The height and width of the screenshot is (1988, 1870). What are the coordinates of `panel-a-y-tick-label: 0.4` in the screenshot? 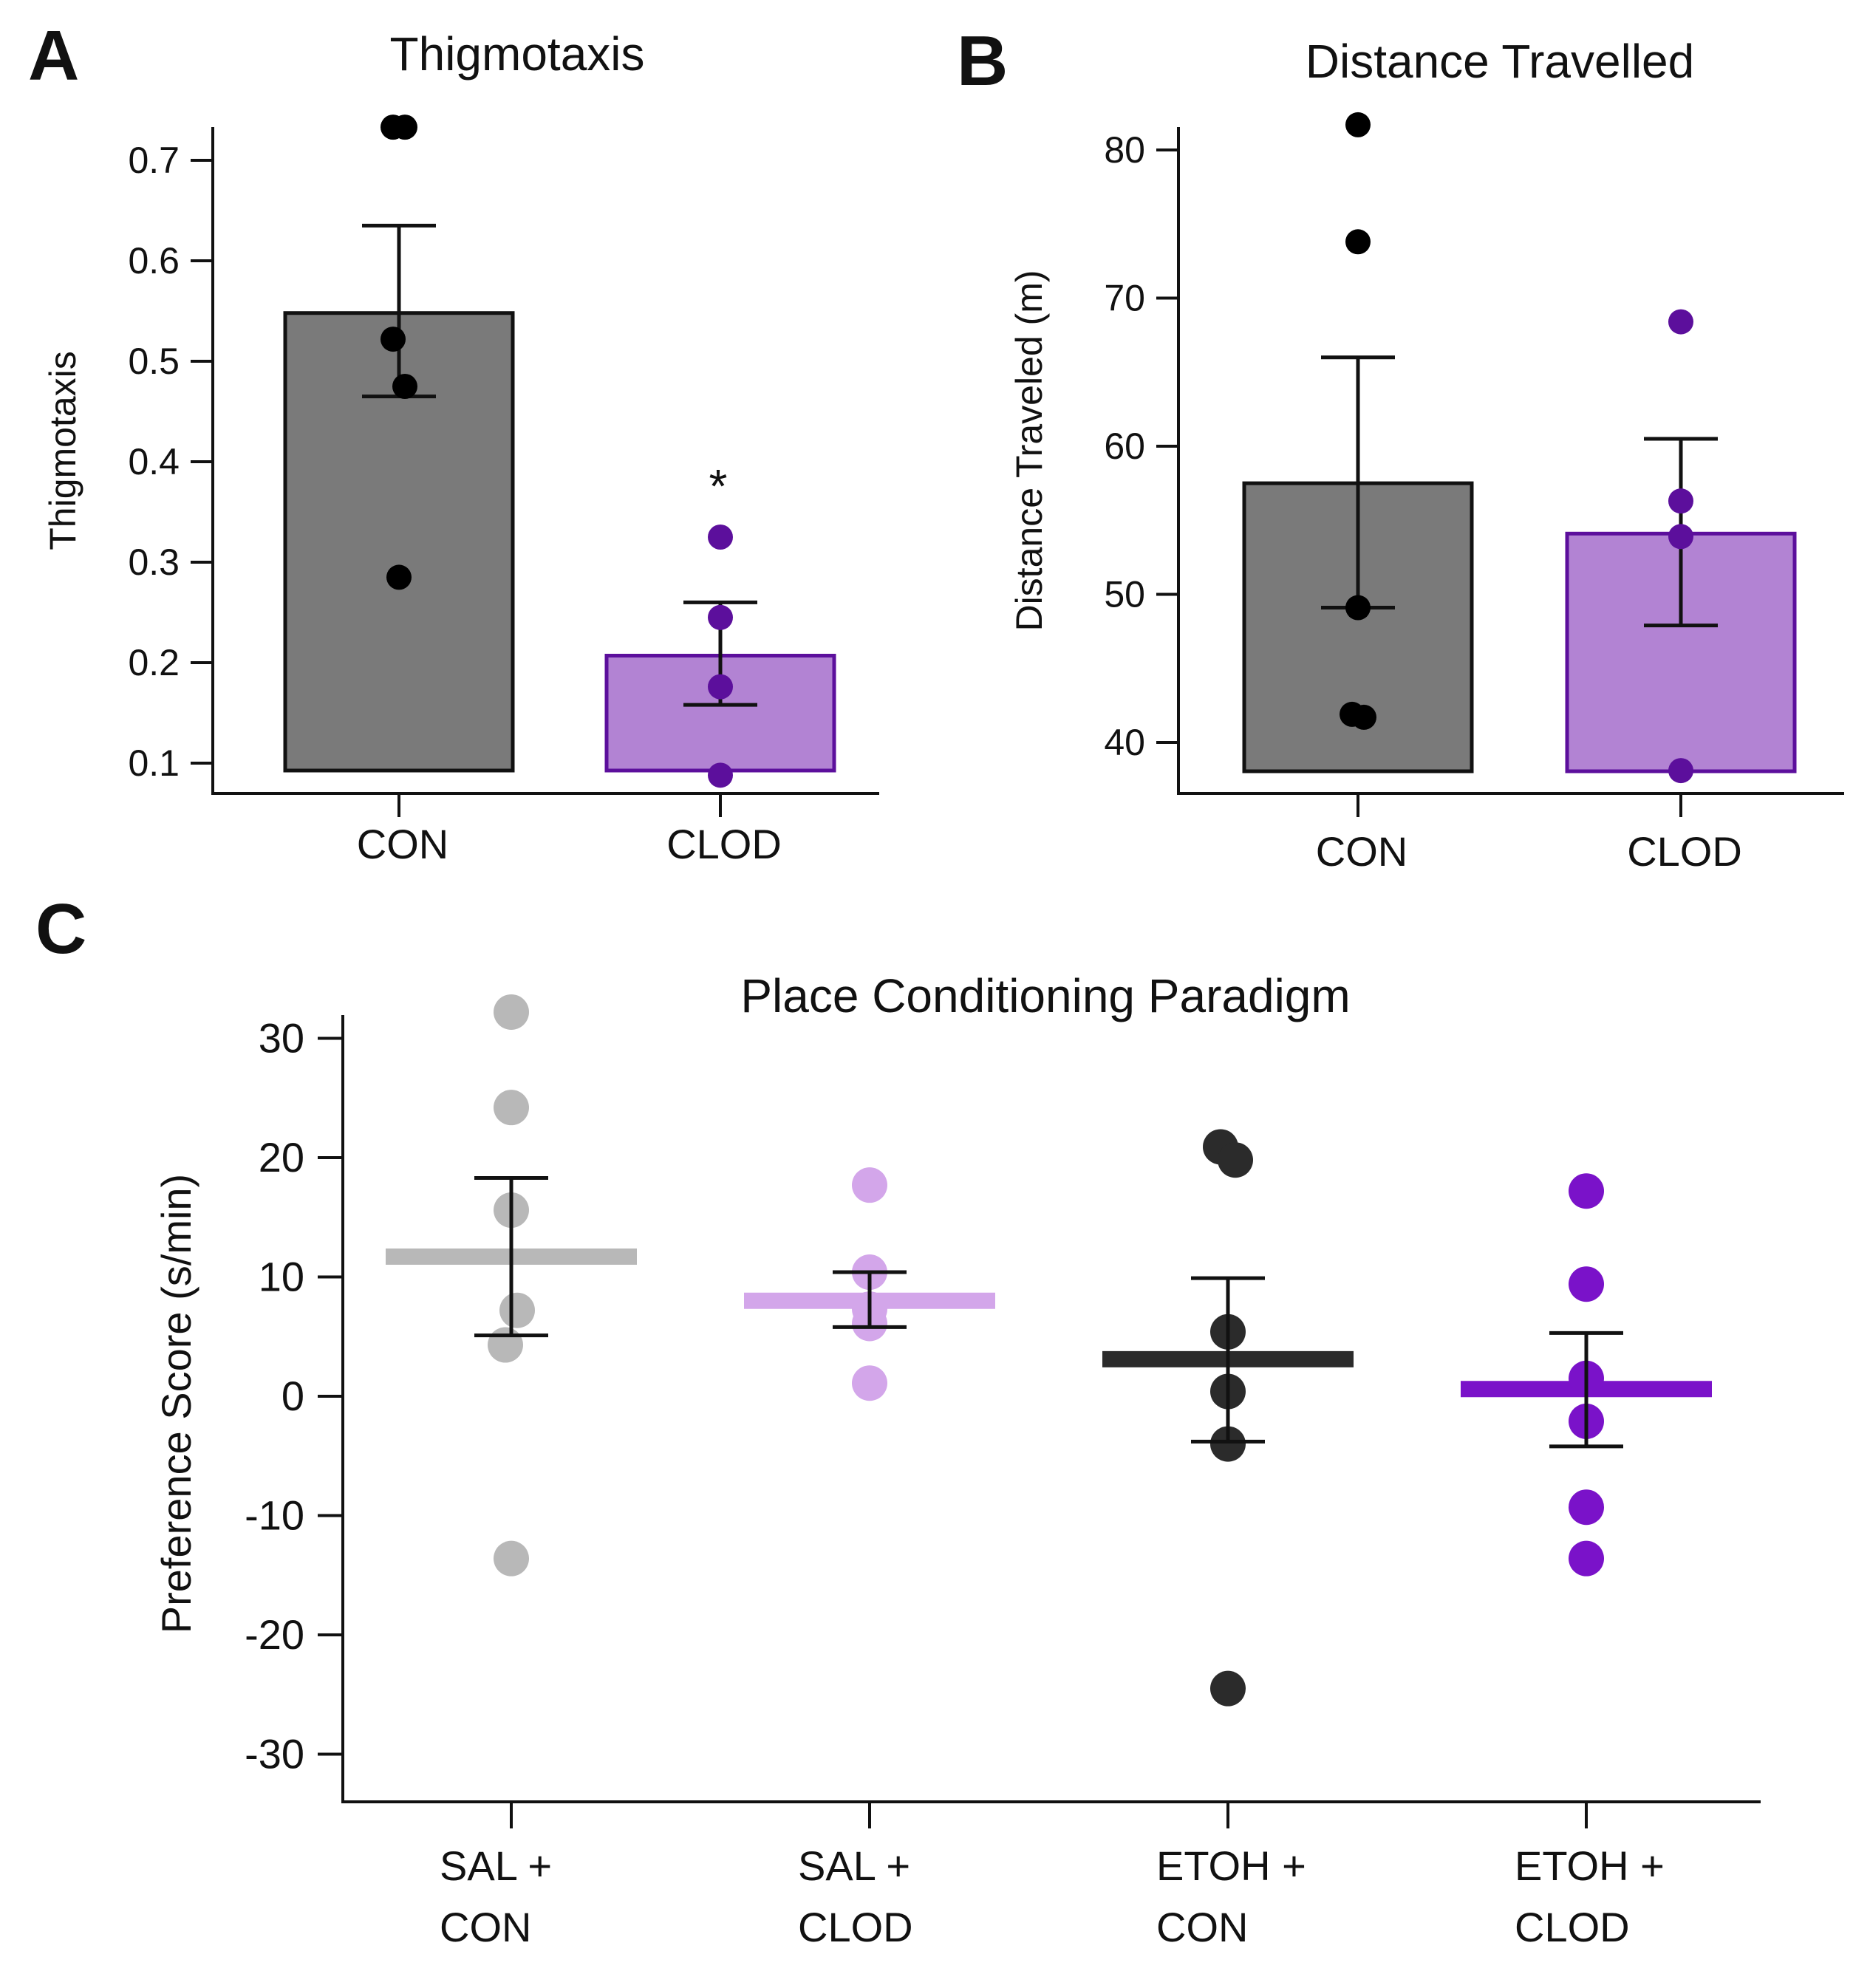 It's located at (154, 461).